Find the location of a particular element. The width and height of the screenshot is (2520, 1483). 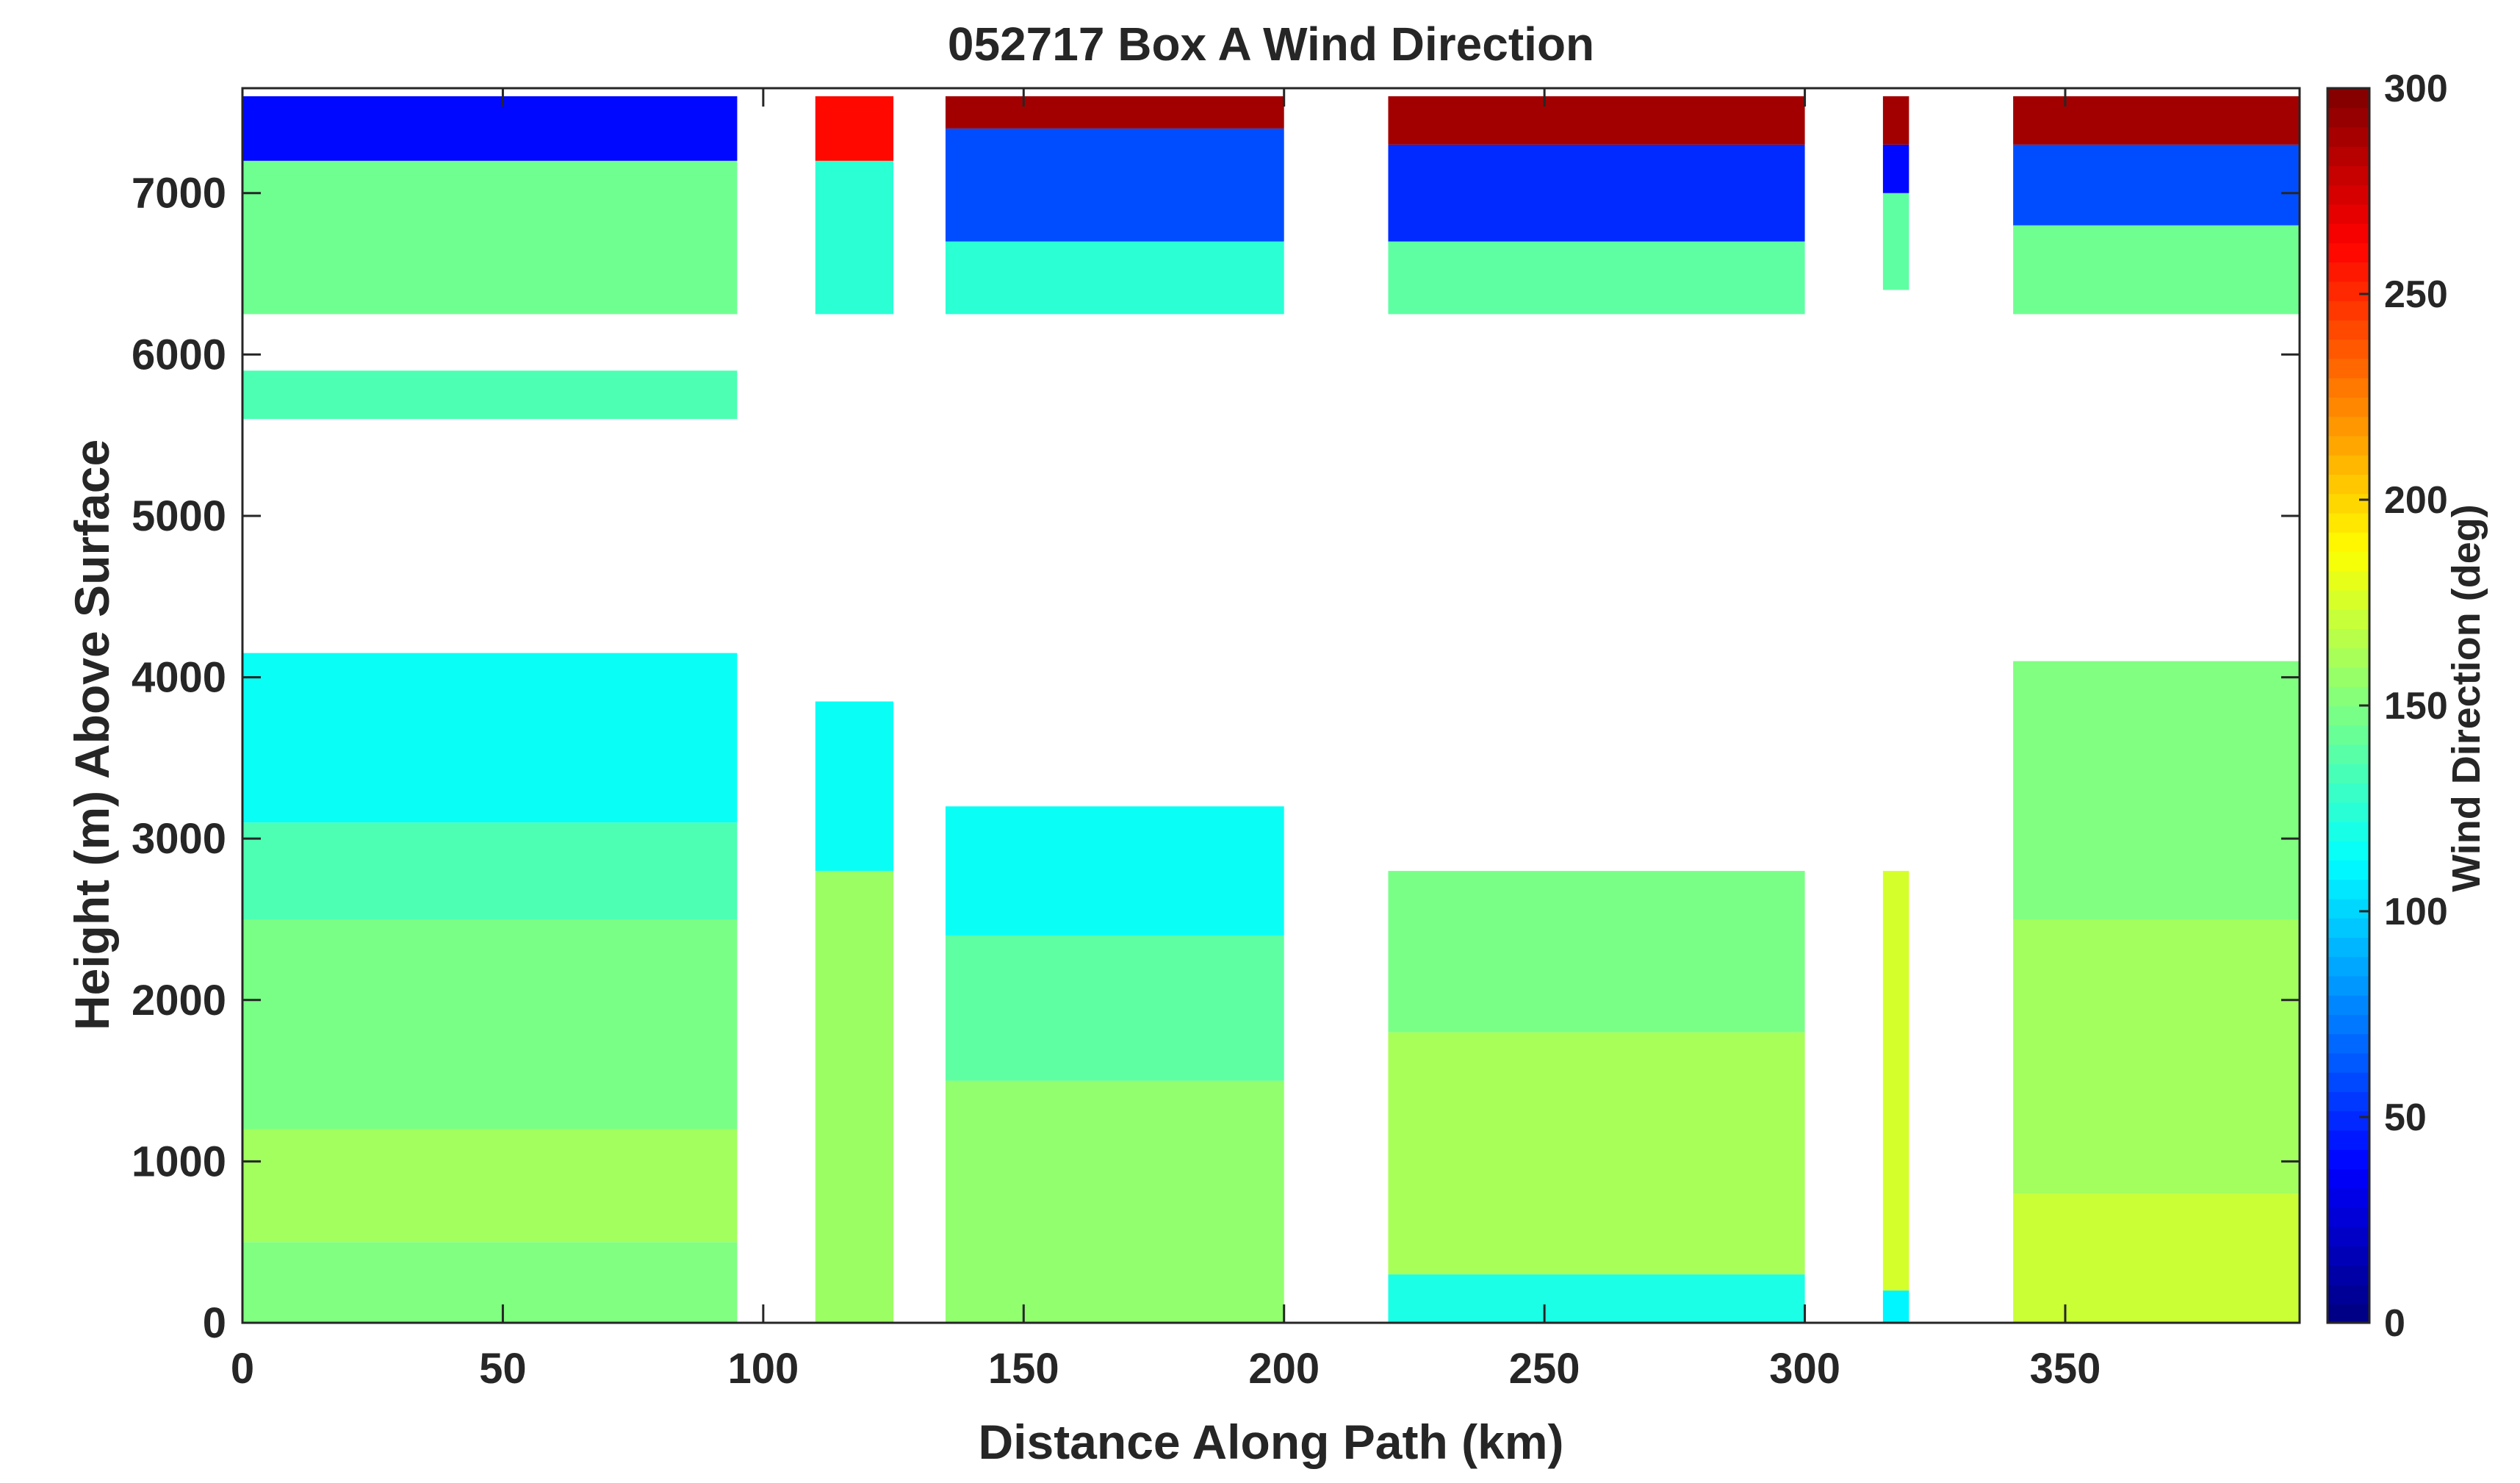

x-tick-label: 200 is located at coordinates (1284, 1369).